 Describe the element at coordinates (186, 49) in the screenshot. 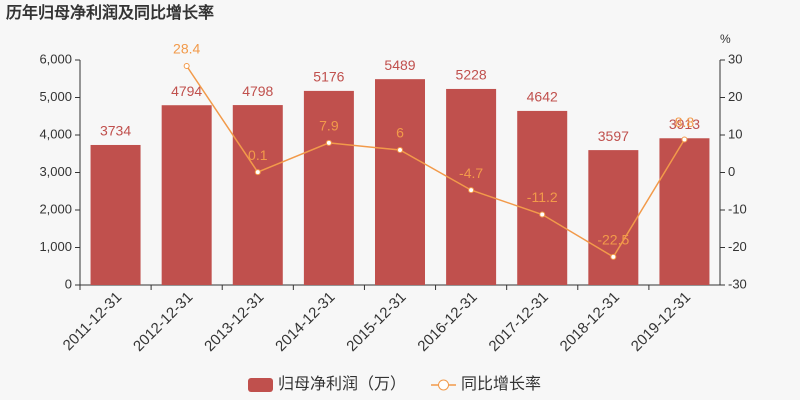

I see `line-value-label: 28.4` at that location.